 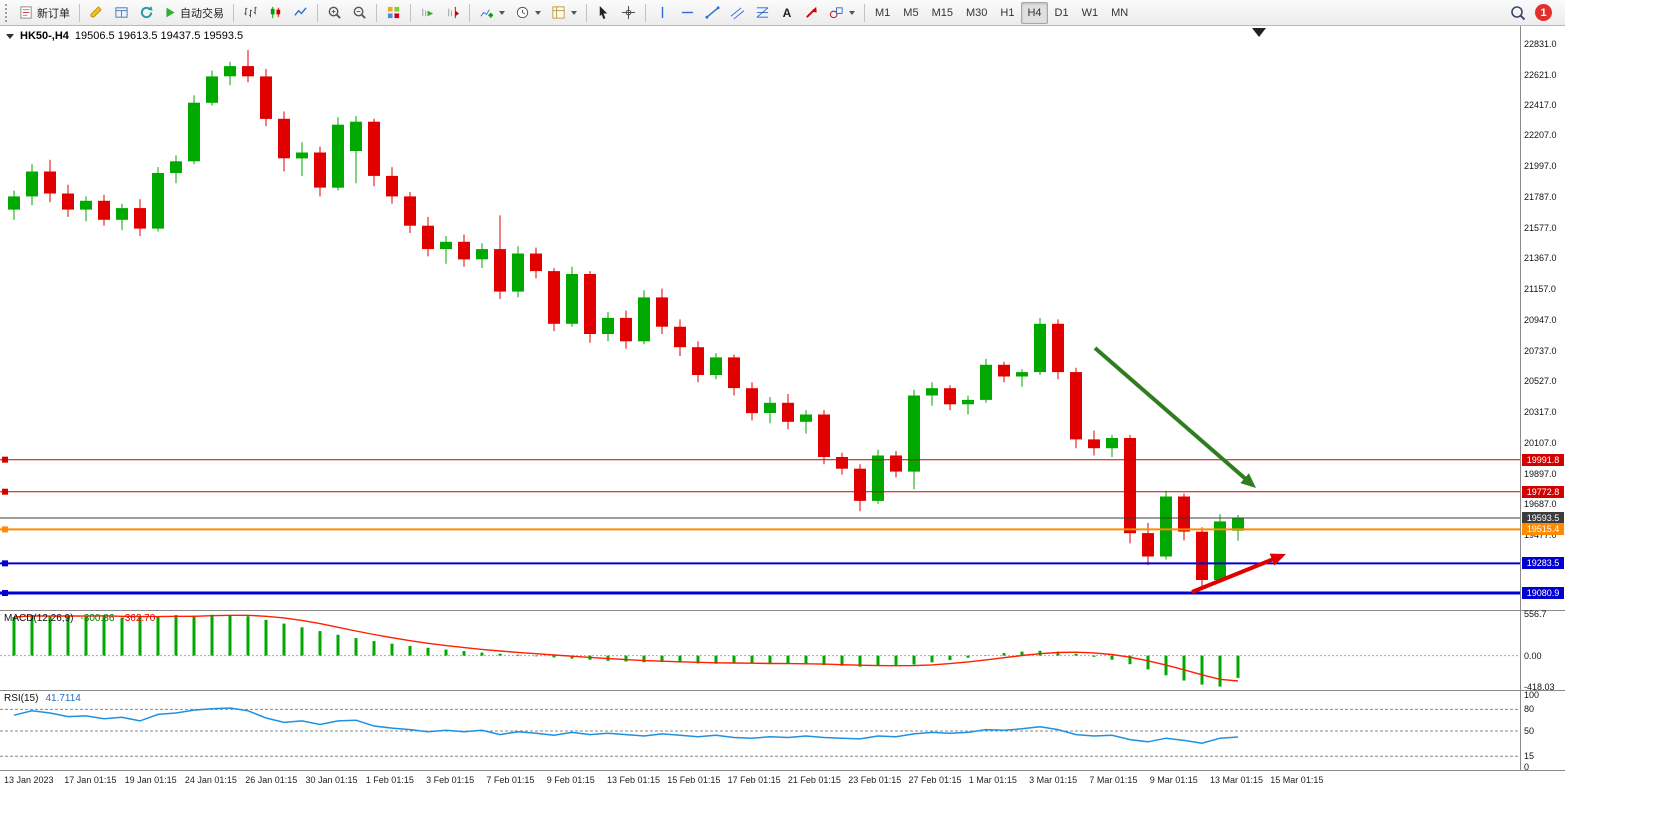 I want to click on chart-shift-button, so click(x=452, y=13).